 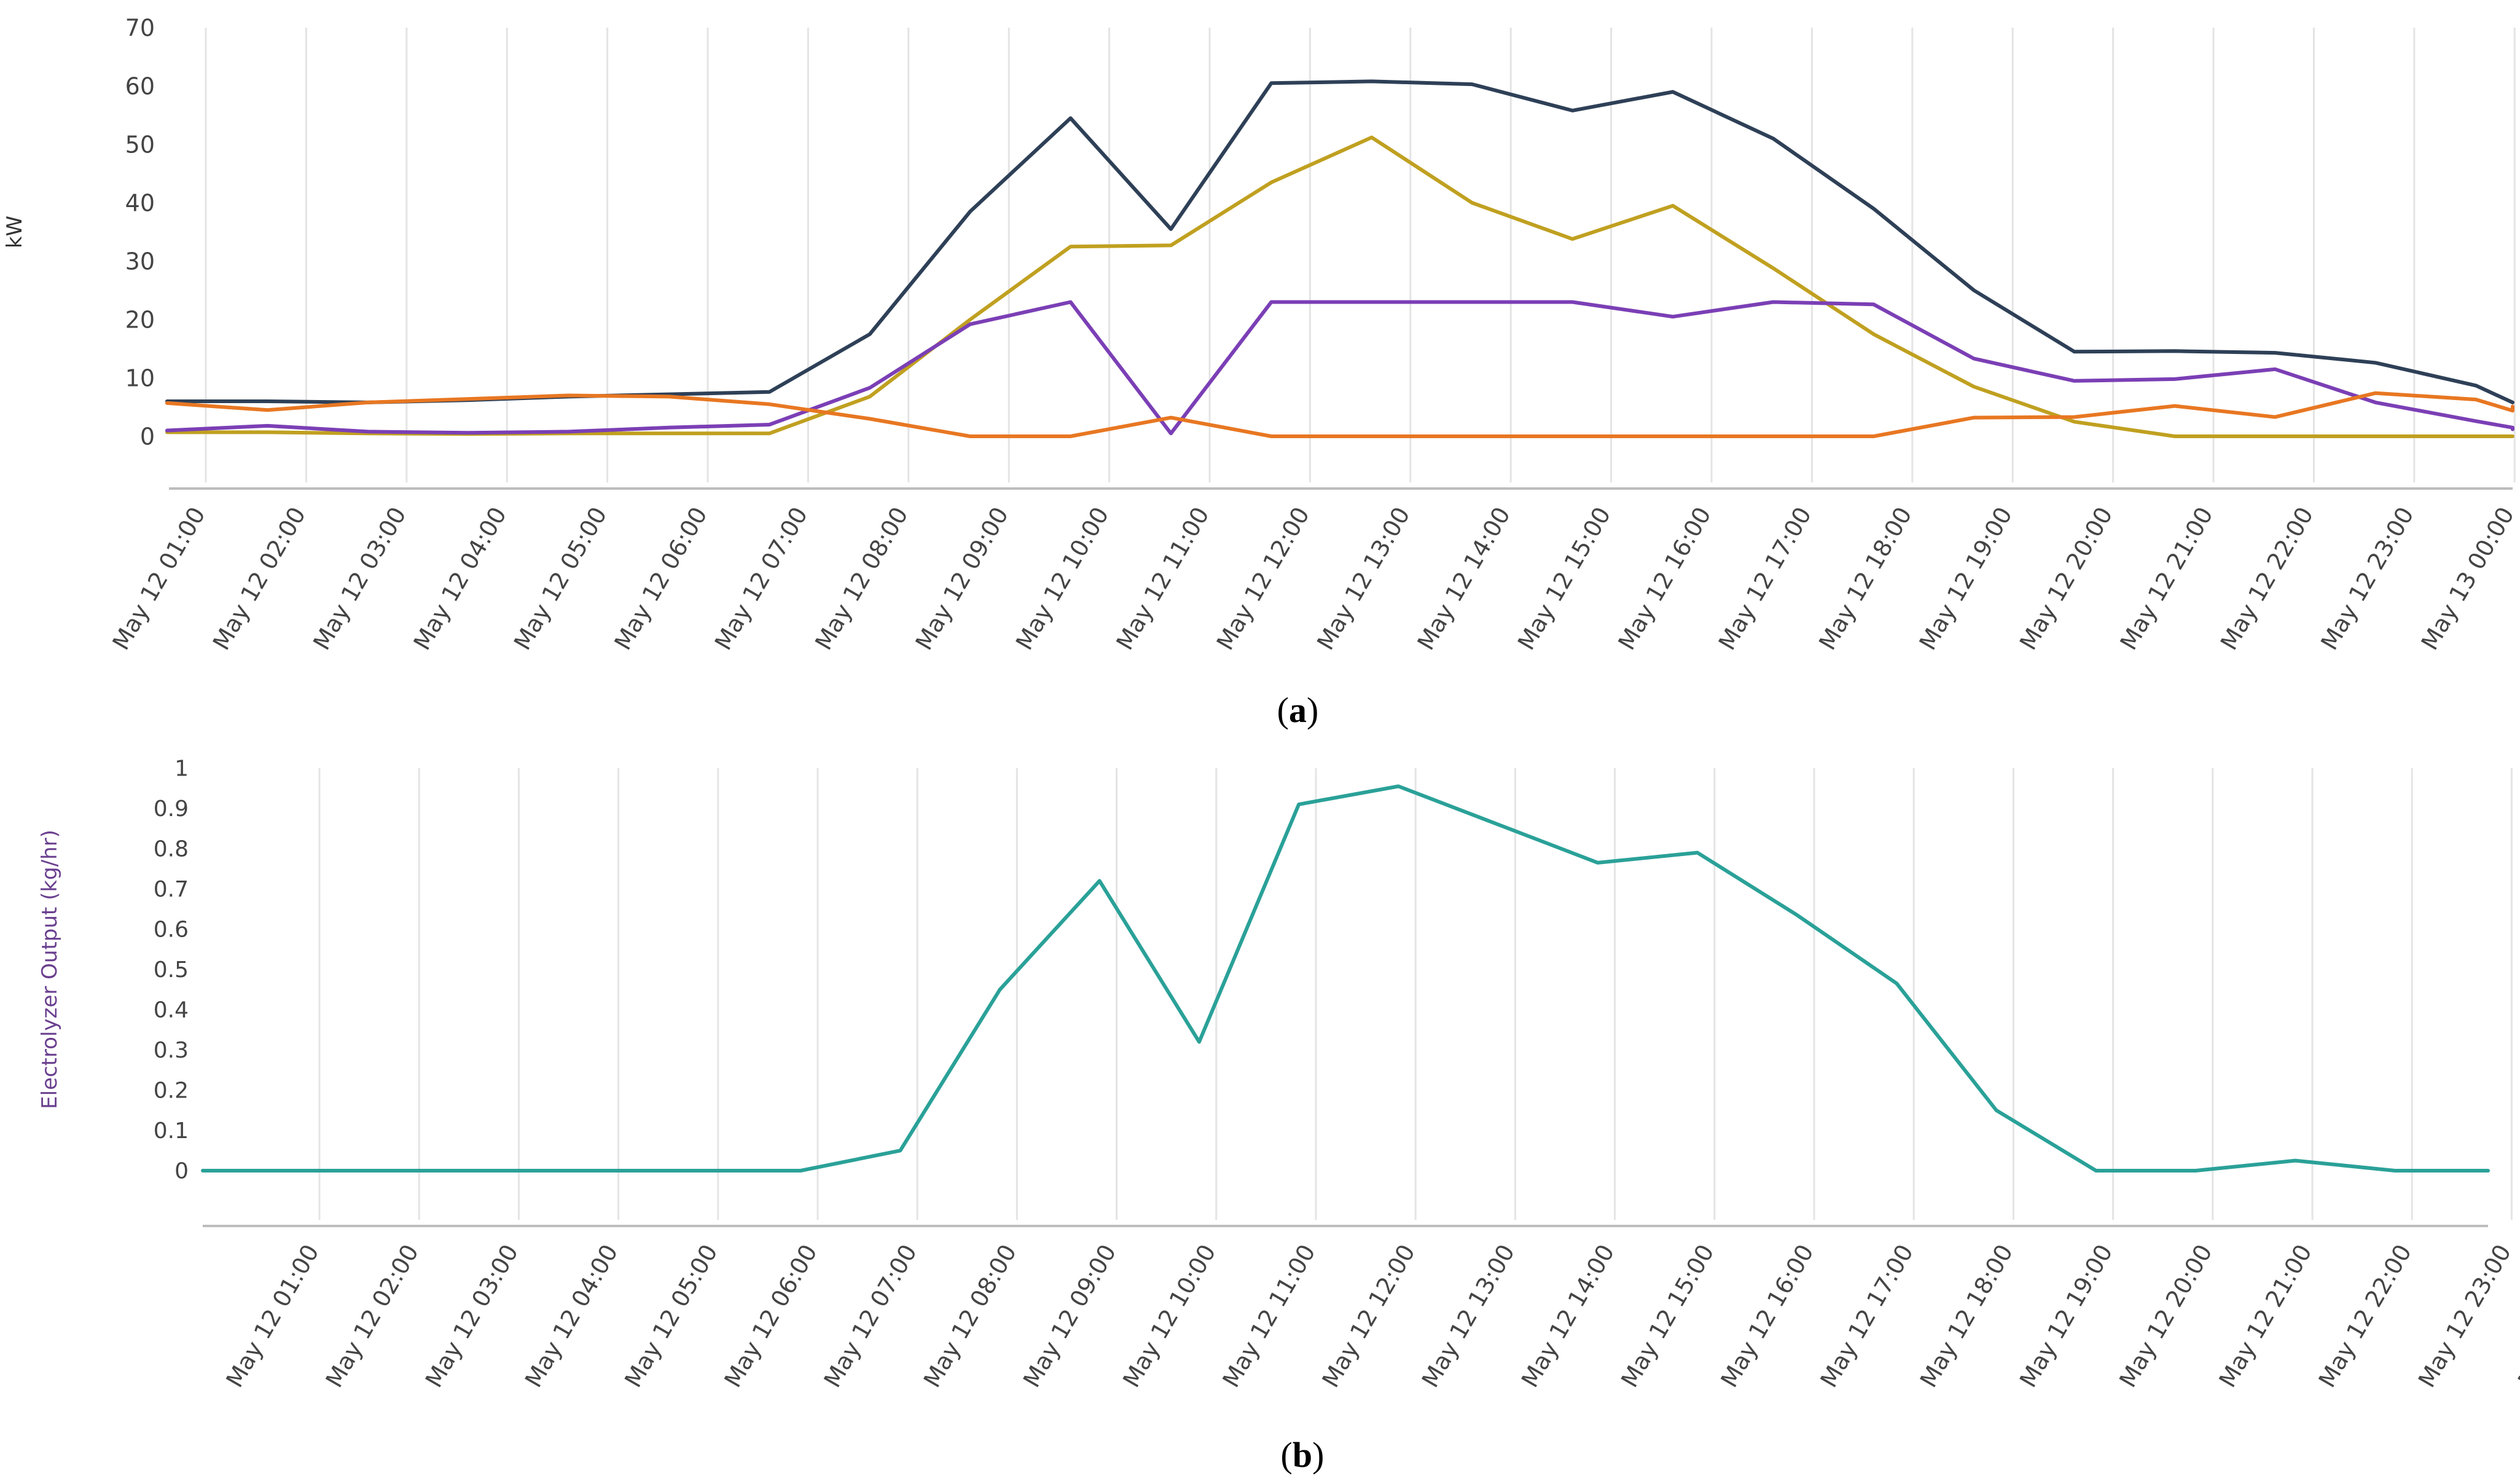 I want to click on y-tick-label: 60, so click(x=140, y=86).